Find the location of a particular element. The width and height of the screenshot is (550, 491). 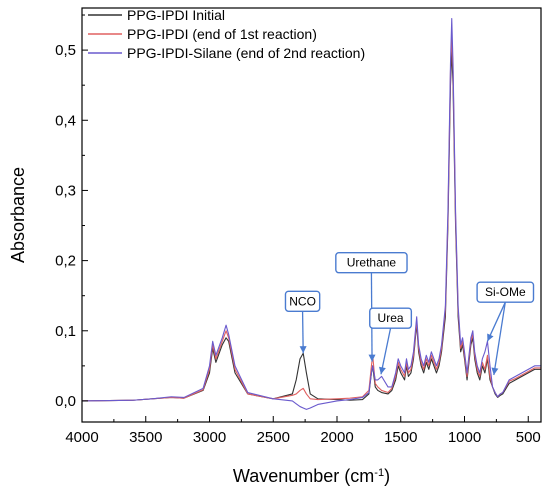

annotation-label: Urea is located at coordinates (391, 318).